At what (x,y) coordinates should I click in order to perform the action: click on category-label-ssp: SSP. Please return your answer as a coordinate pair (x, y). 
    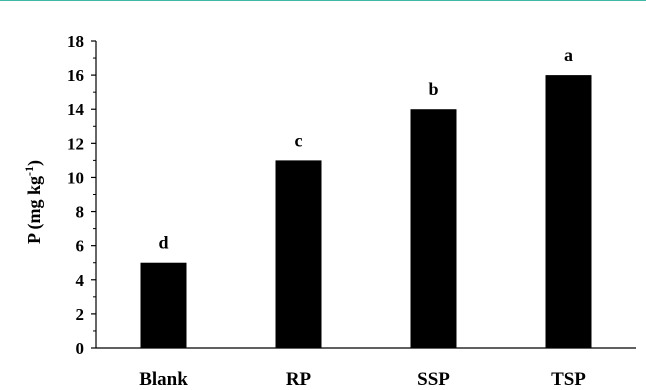
    Looking at the image, I should click on (433, 379).